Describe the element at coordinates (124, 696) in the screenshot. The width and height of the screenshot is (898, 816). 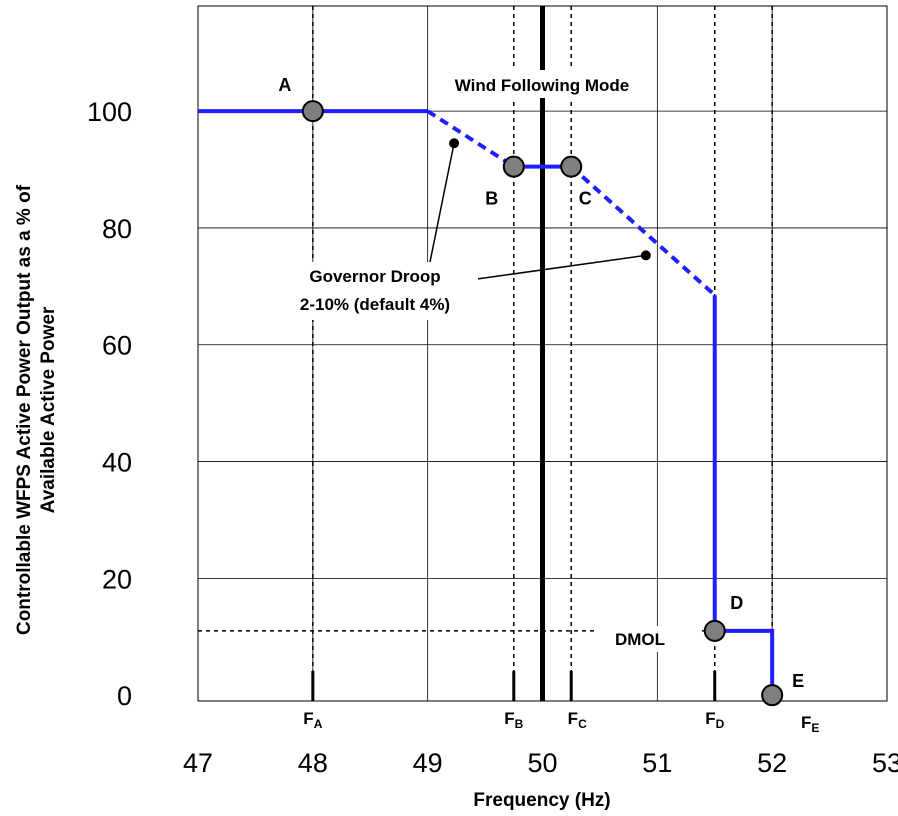
I see `y-tick-label: 0` at that location.